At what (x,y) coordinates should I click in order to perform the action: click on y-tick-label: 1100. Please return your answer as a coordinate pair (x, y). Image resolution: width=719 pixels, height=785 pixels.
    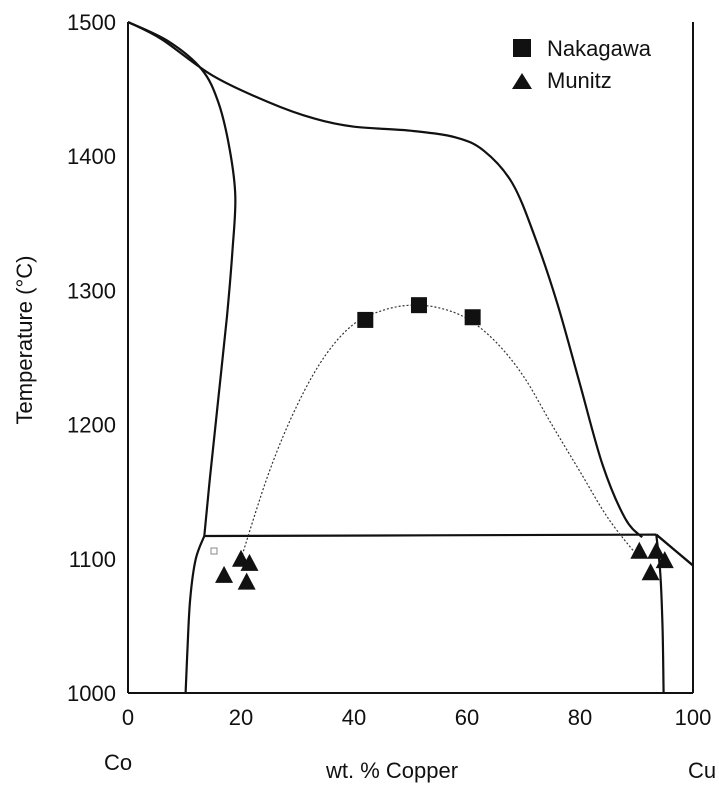
    Looking at the image, I should click on (92, 559).